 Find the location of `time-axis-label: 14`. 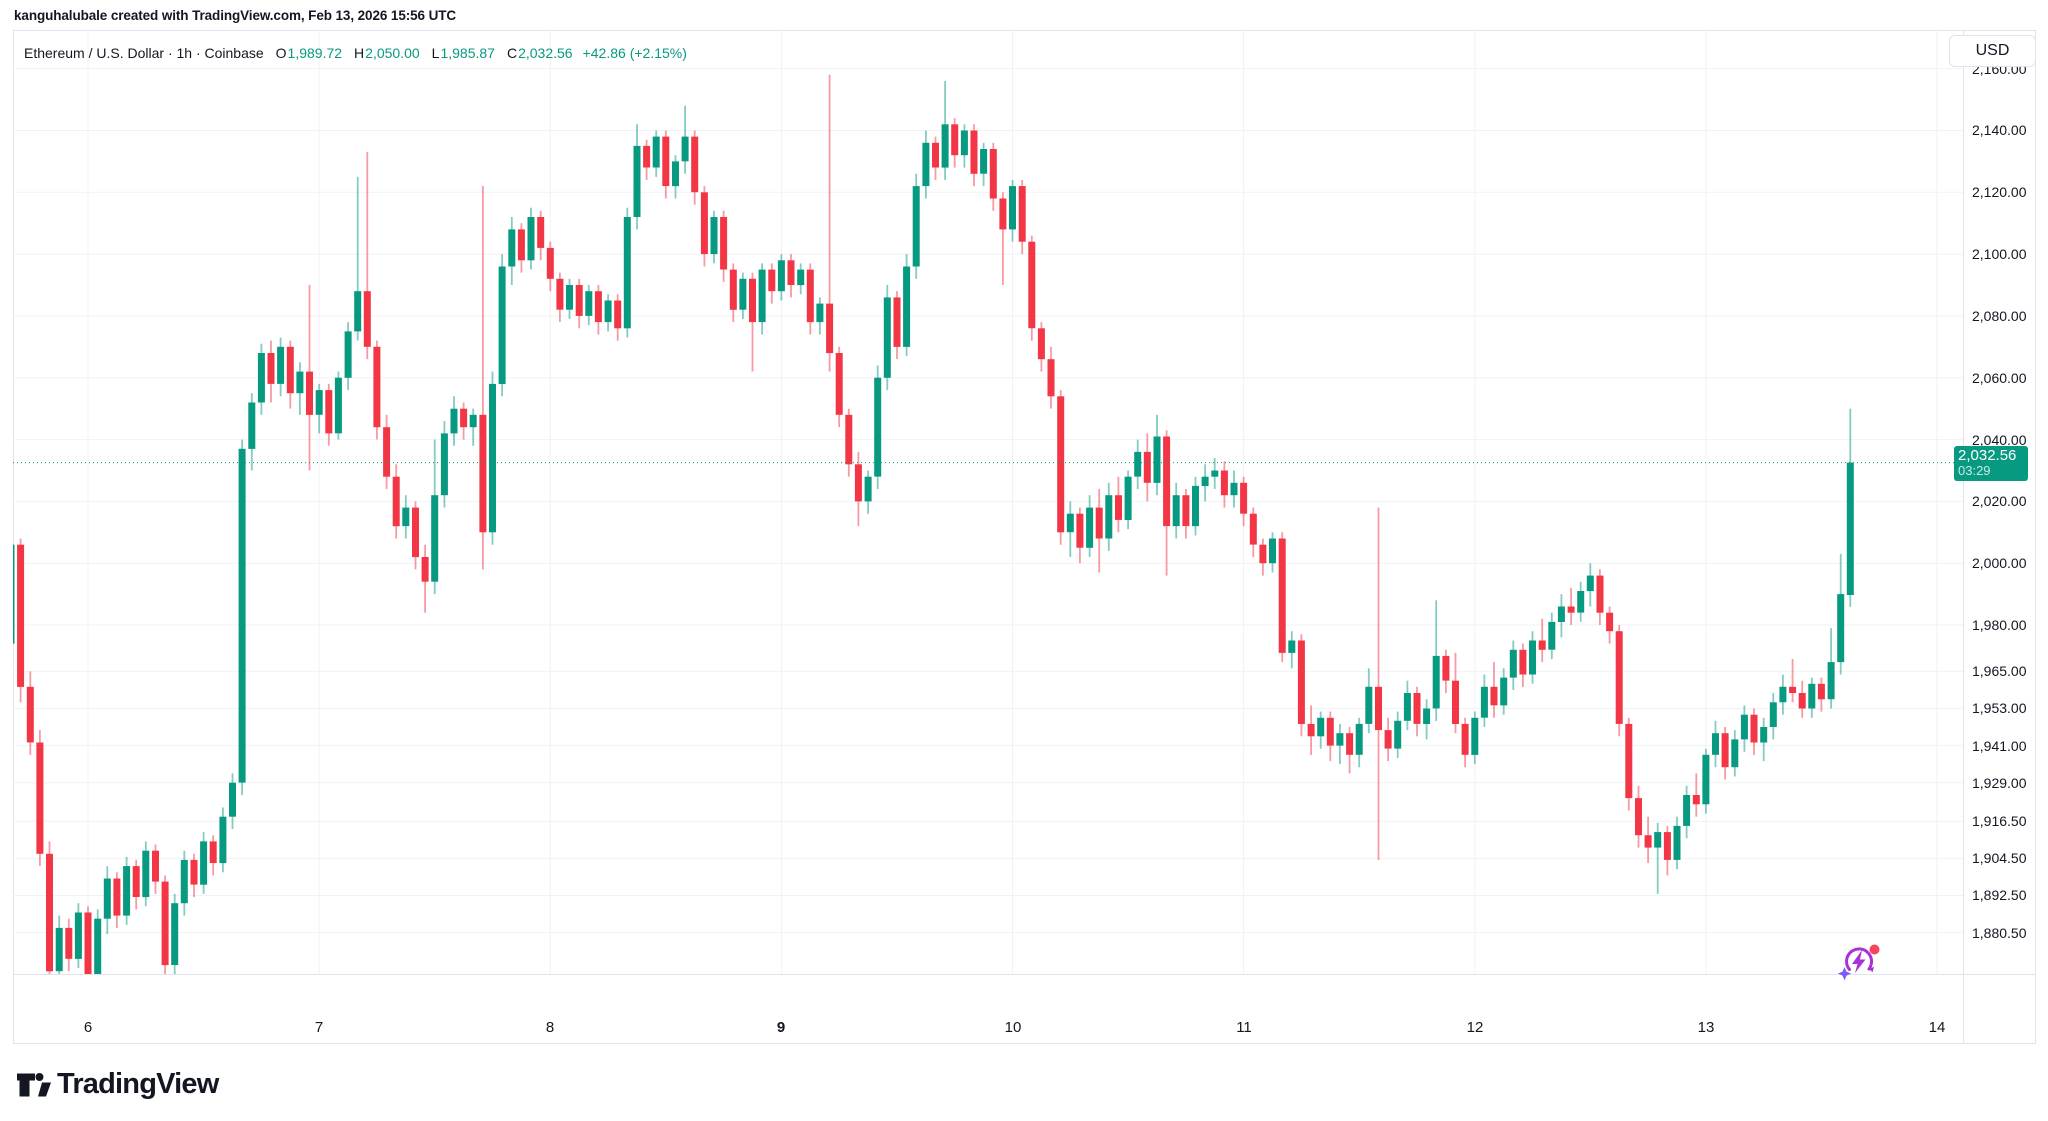

time-axis-label: 14 is located at coordinates (1937, 1027).